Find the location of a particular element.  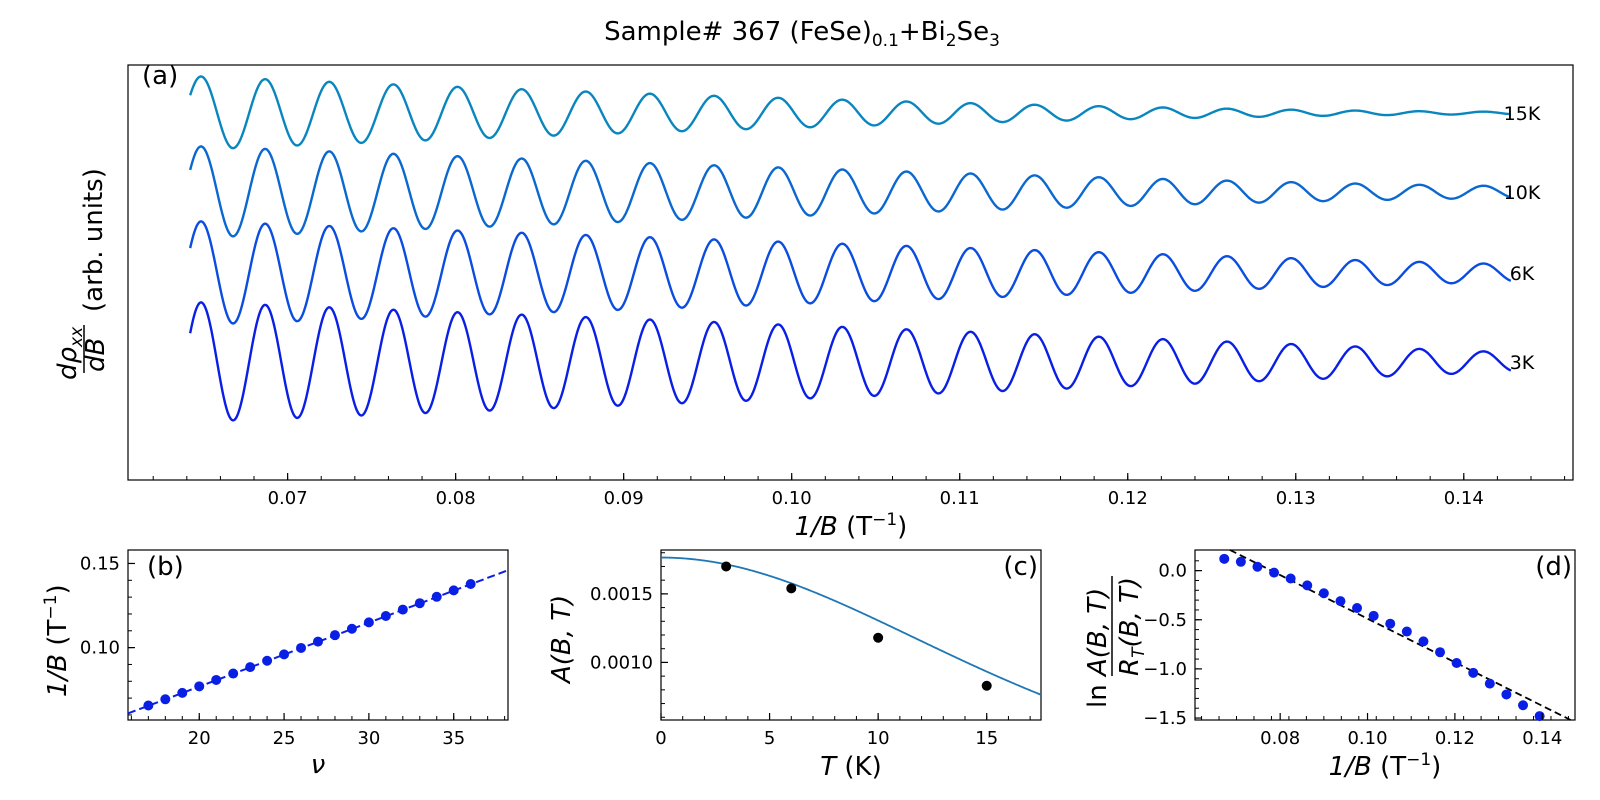

panel-c-fit-curve is located at coordinates (851, 626).